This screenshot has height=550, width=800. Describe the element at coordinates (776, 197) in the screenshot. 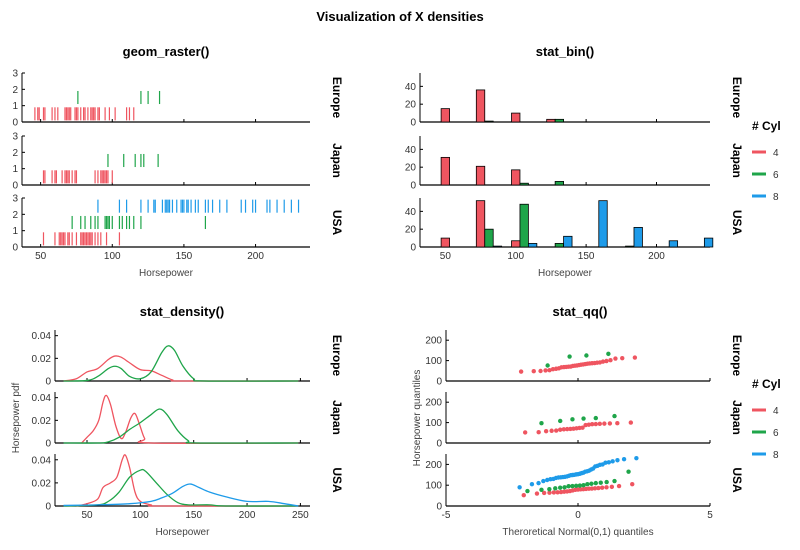

I see `legend-label: 8` at that location.